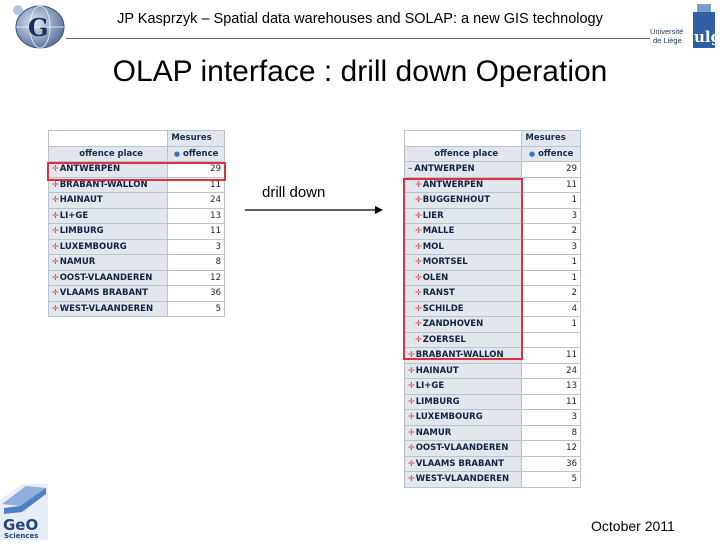 This screenshot has width=720, height=545. I want to click on value-cell: 12, so click(196, 277).